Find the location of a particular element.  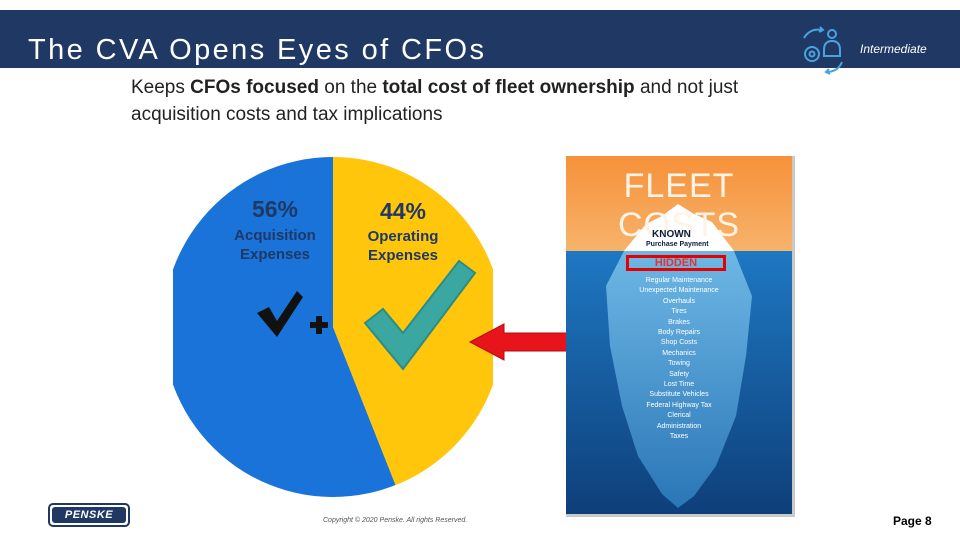

page-number: Page 8 is located at coordinates (912, 521).